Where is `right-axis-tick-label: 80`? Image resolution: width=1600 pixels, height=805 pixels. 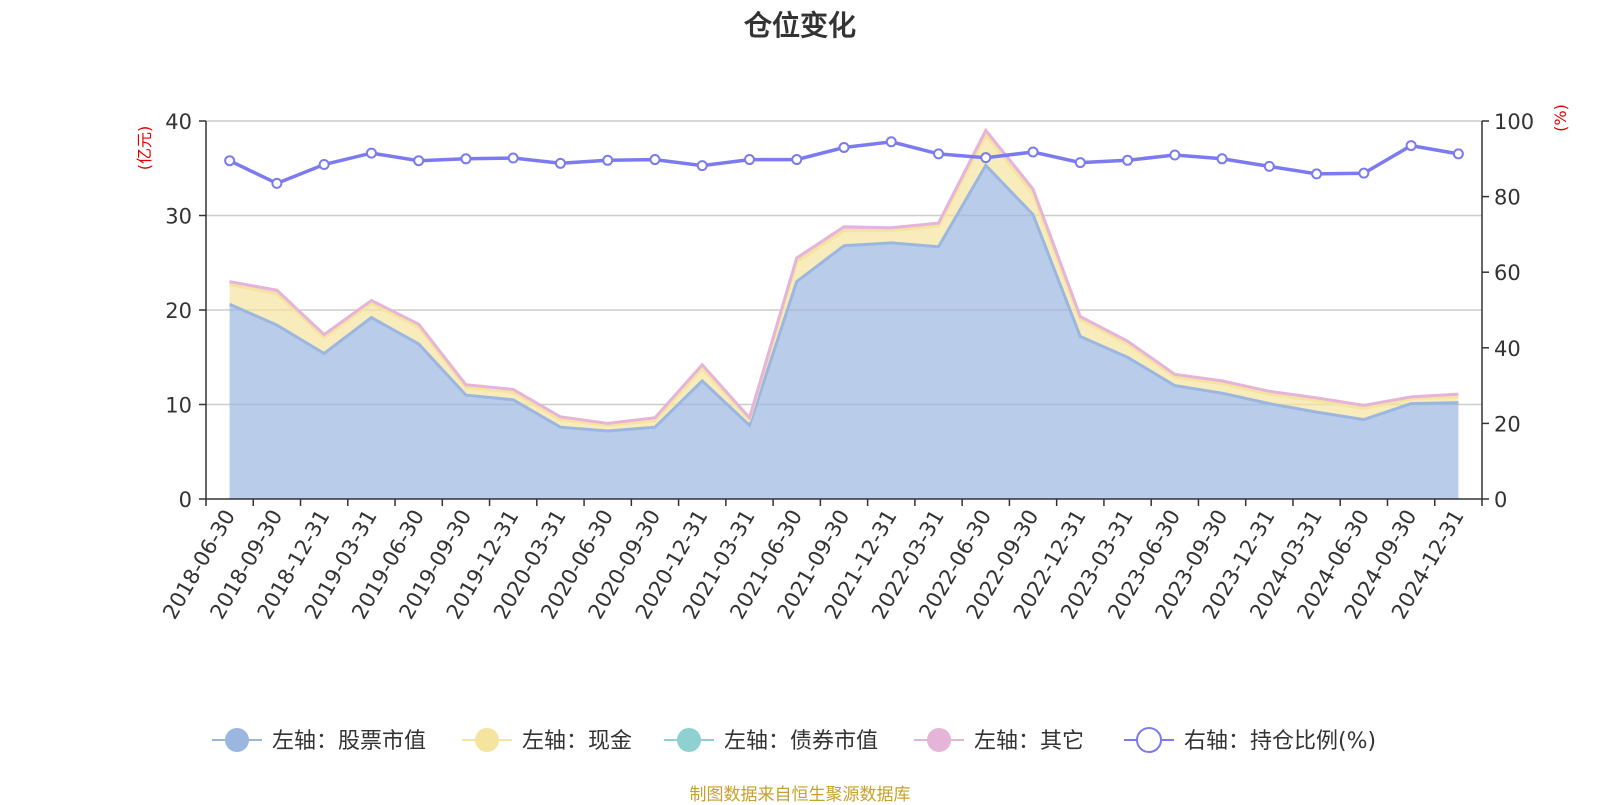 right-axis-tick-label: 80 is located at coordinates (1507, 198).